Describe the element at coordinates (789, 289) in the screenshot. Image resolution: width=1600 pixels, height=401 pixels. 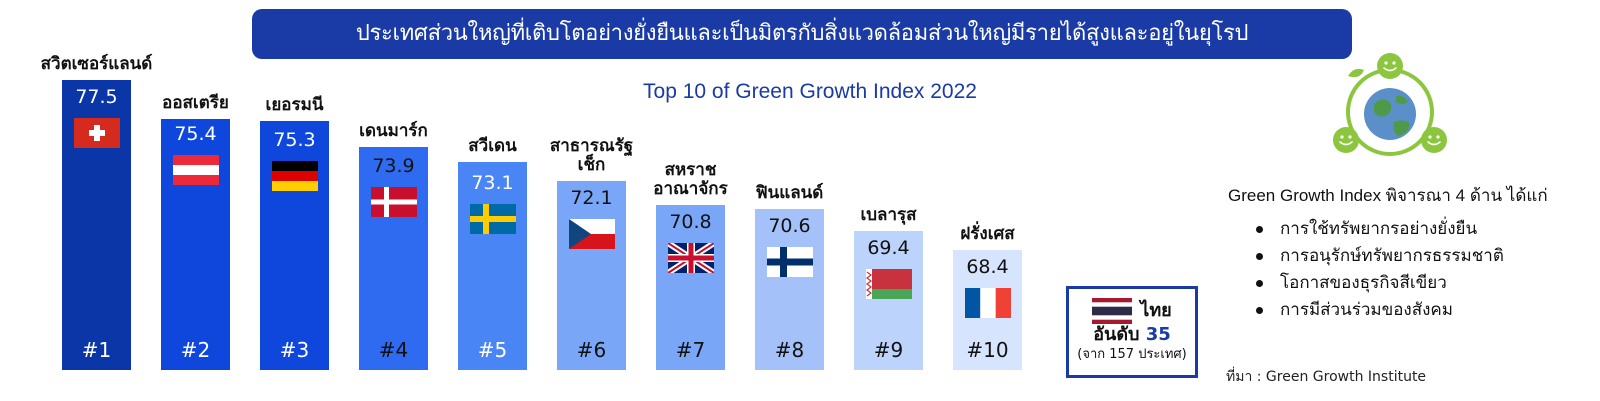
I see `bar: 70.6 #8` at that location.